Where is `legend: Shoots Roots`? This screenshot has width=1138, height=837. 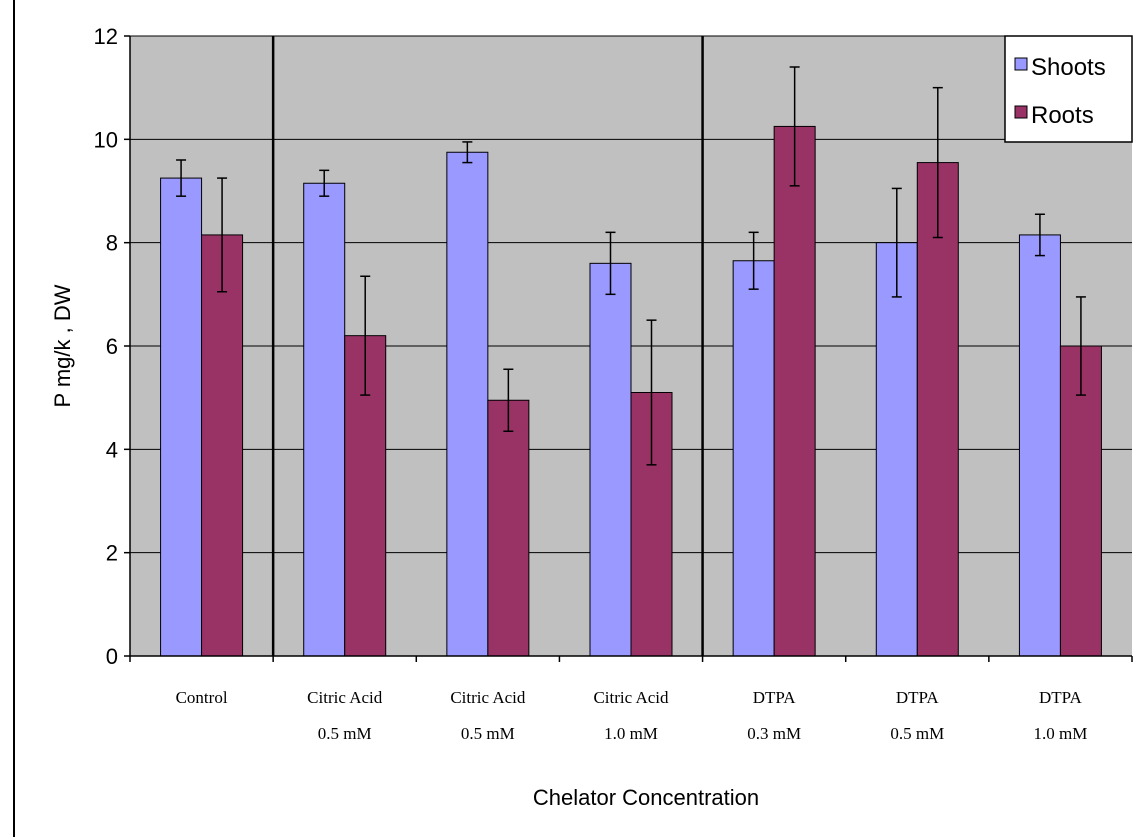 legend: Shoots Roots is located at coordinates (1068, 89).